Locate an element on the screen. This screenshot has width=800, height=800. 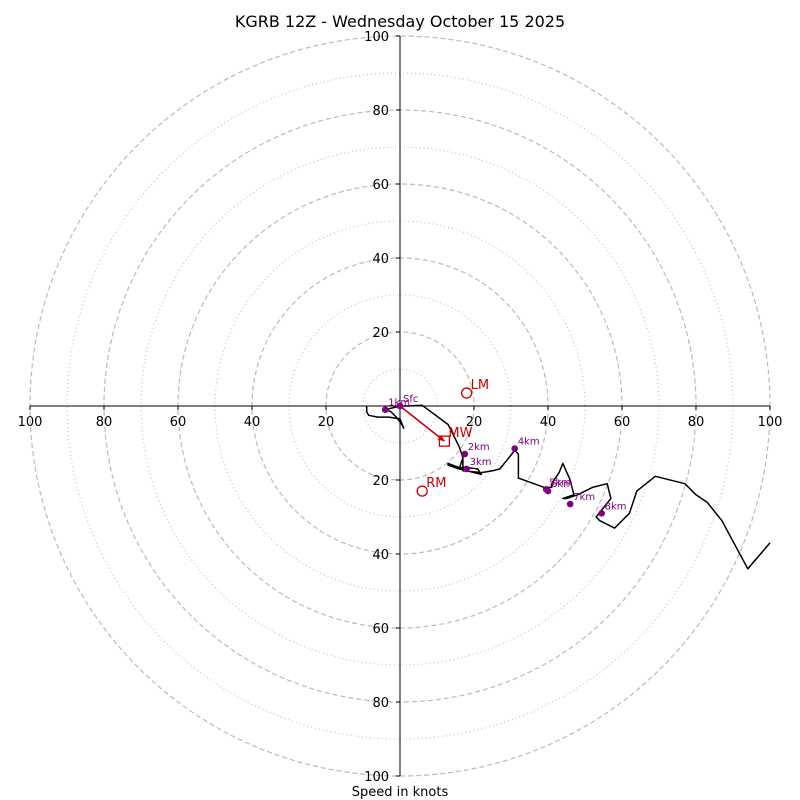
x-axis-label: Speed in knots is located at coordinates (400, 792).